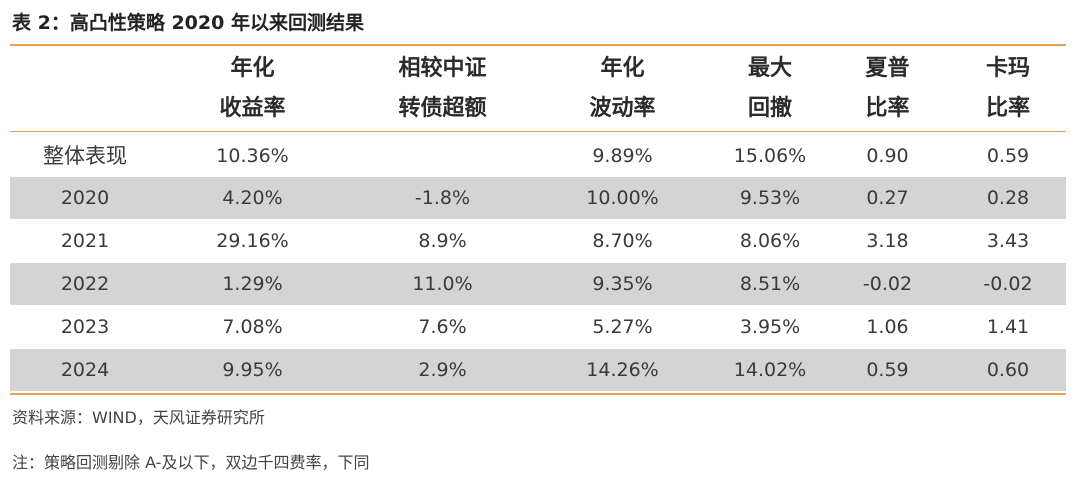 The width and height of the screenshot is (1080, 488). What do you see at coordinates (188, 23) in the screenshot?
I see `table-title: 表 2：高凸性策略 2020 年以来回测结果` at bounding box center [188, 23].